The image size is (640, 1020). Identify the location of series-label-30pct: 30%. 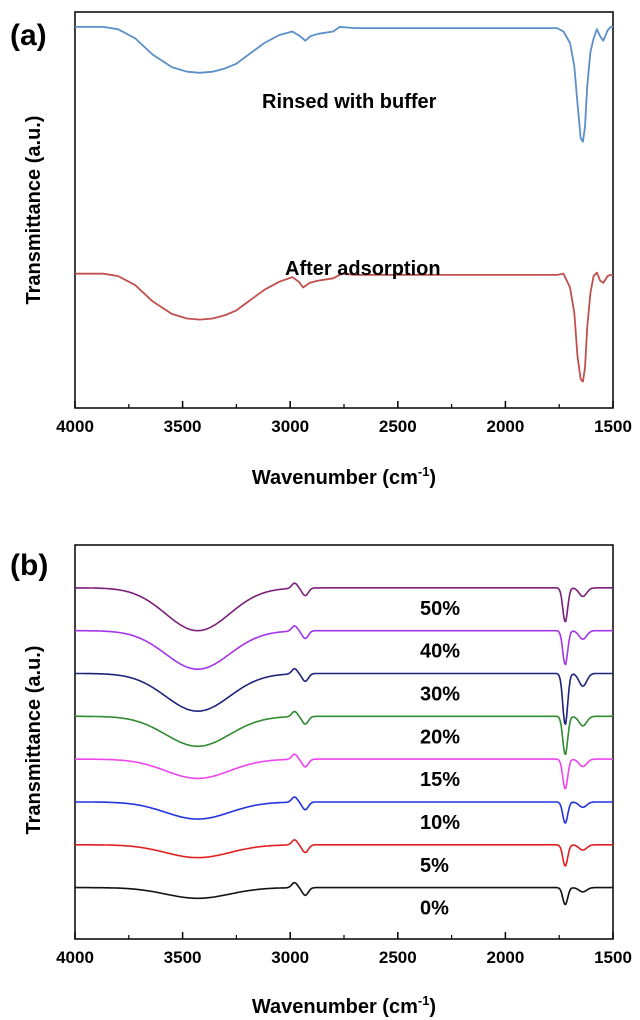
(440, 694).